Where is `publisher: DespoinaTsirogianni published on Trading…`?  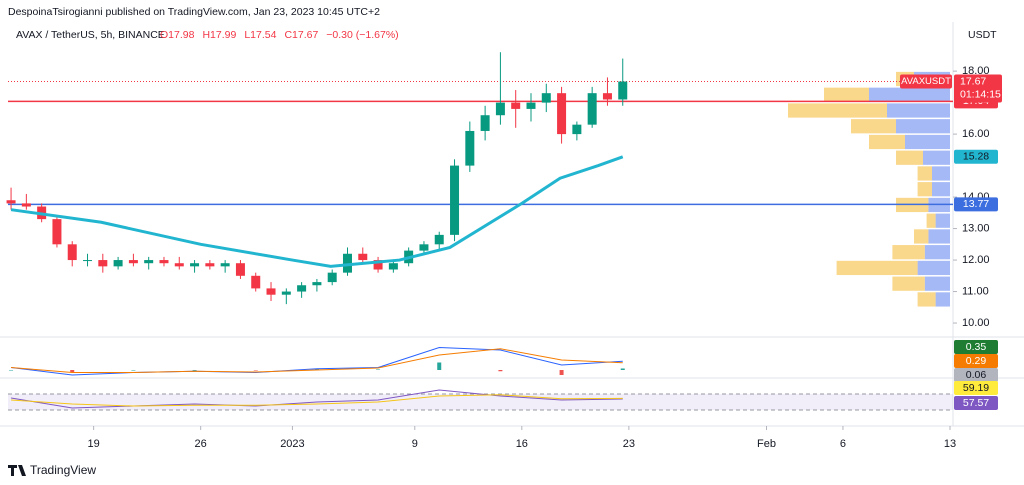 publisher: DespoinaTsirogianni published on Trading… is located at coordinates (194, 12).